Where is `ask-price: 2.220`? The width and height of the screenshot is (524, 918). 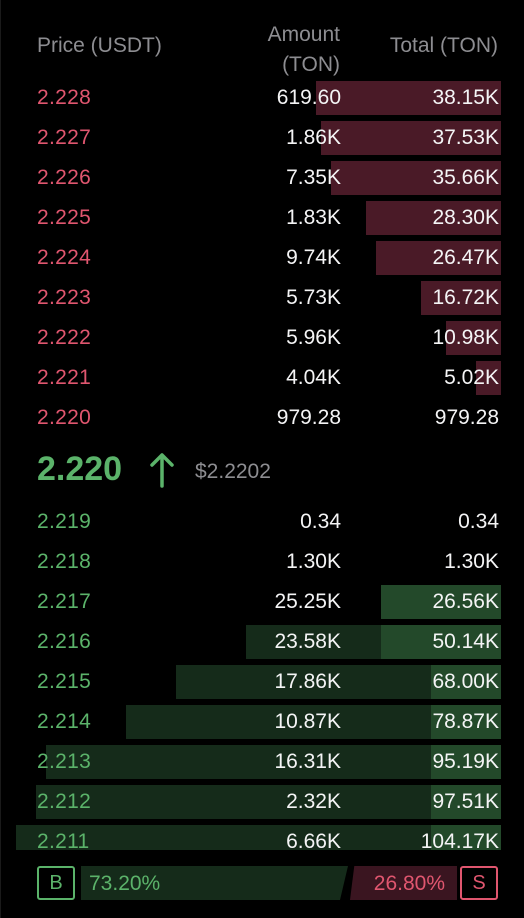
ask-price: 2.220 is located at coordinates (64, 417).